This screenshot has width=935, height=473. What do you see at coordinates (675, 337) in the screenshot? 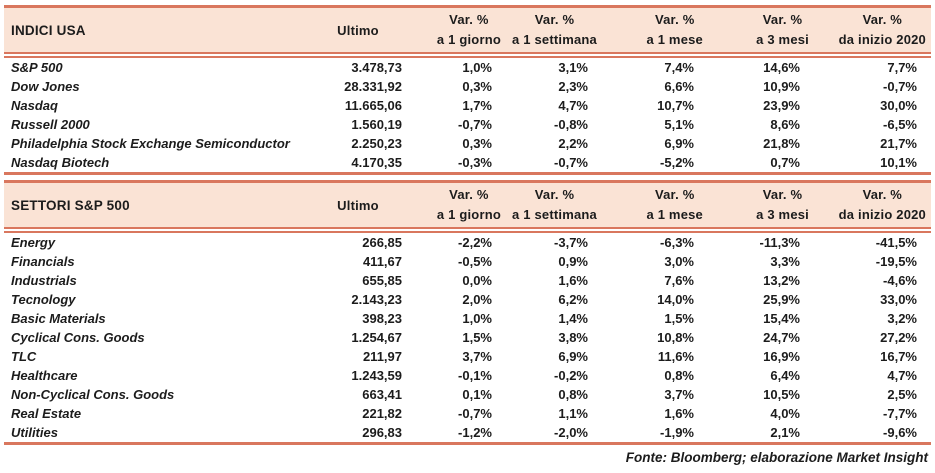
I see `var-value: 10,8%` at bounding box center [675, 337].